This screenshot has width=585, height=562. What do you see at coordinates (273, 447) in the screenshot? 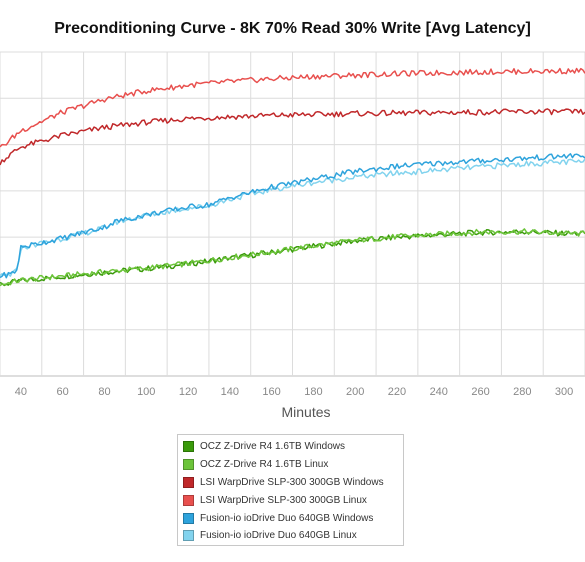
I see `legend-label: OCZ Z-Drive R4 1.6TB Windows` at bounding box center [273, 447].